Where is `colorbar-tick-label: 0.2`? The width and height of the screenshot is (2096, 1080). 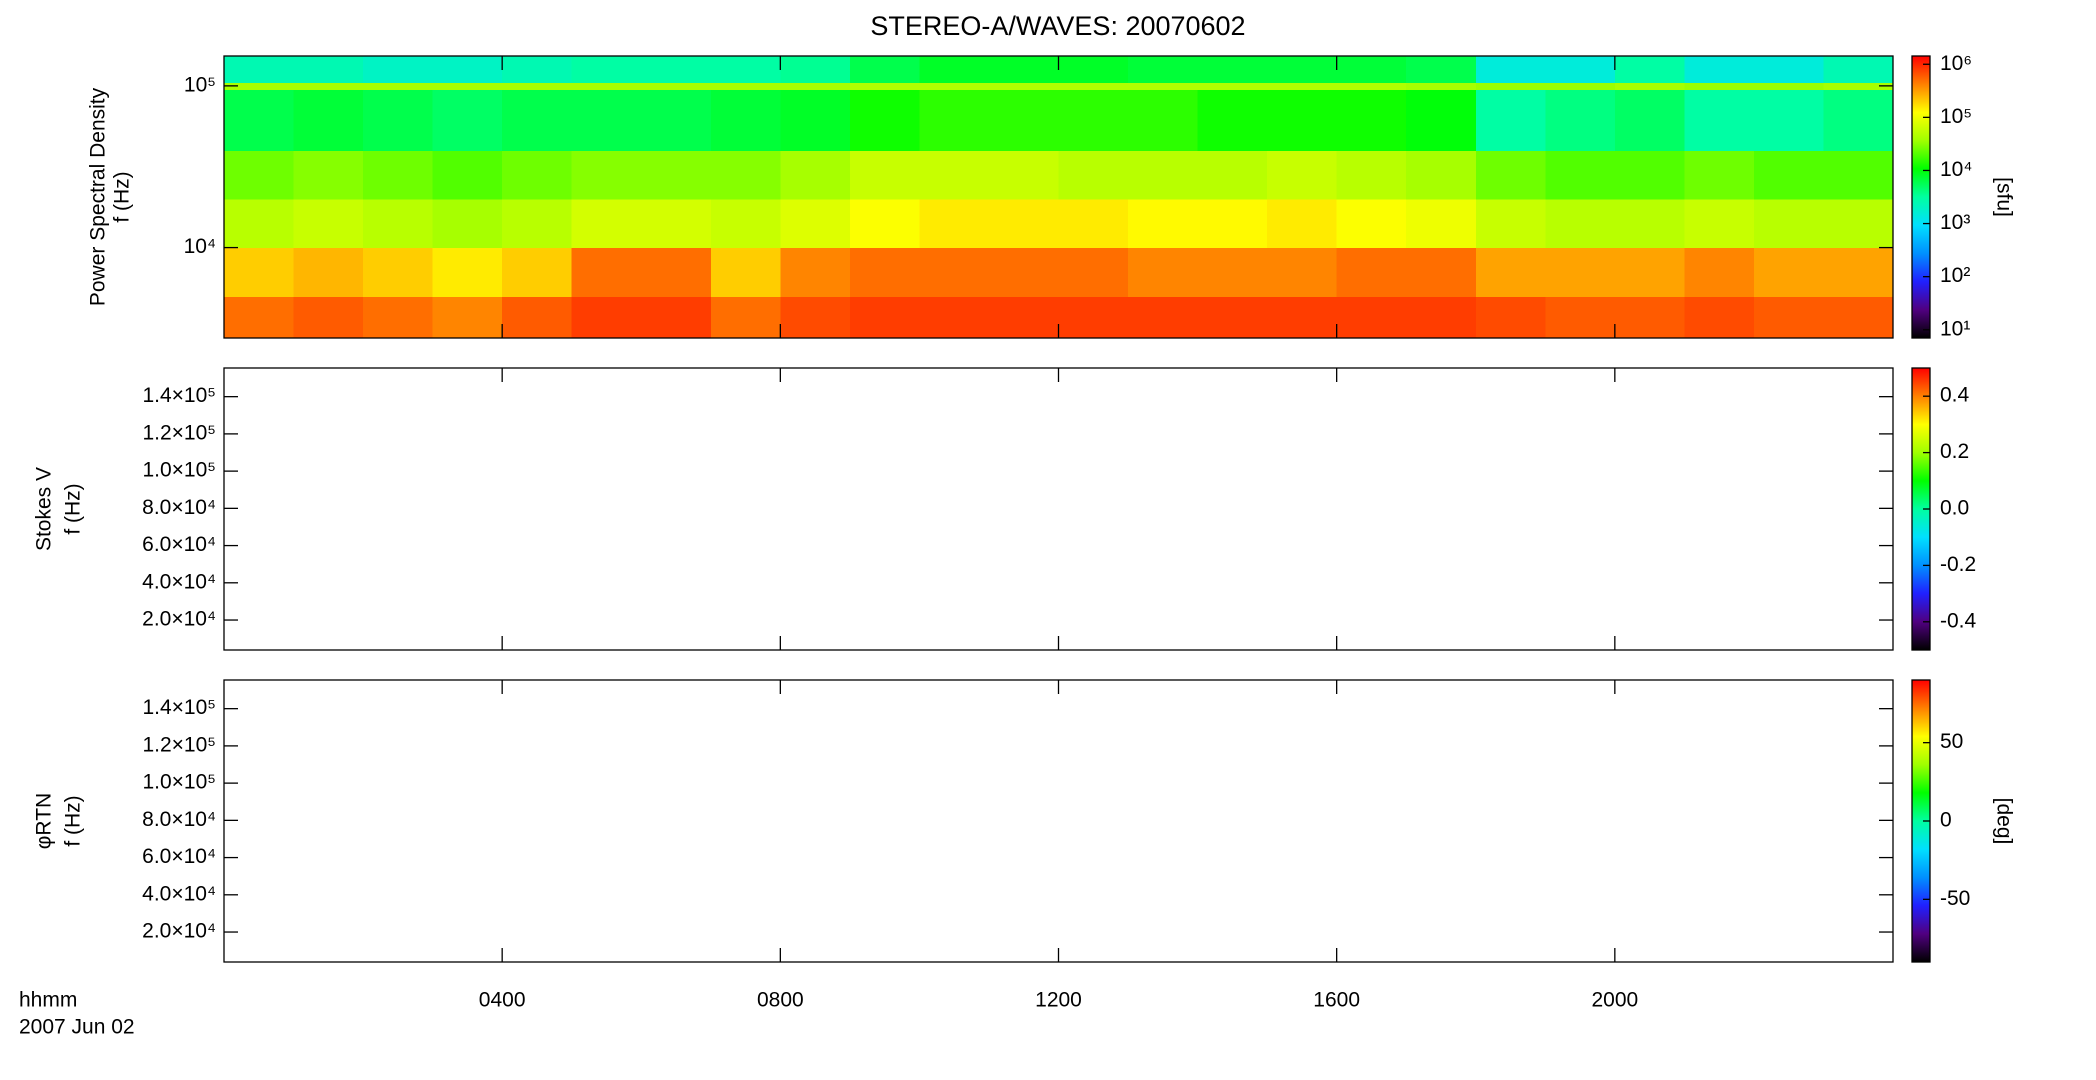
colorbar-tick-label: 0.2 is located at coordinates (1954, 451).